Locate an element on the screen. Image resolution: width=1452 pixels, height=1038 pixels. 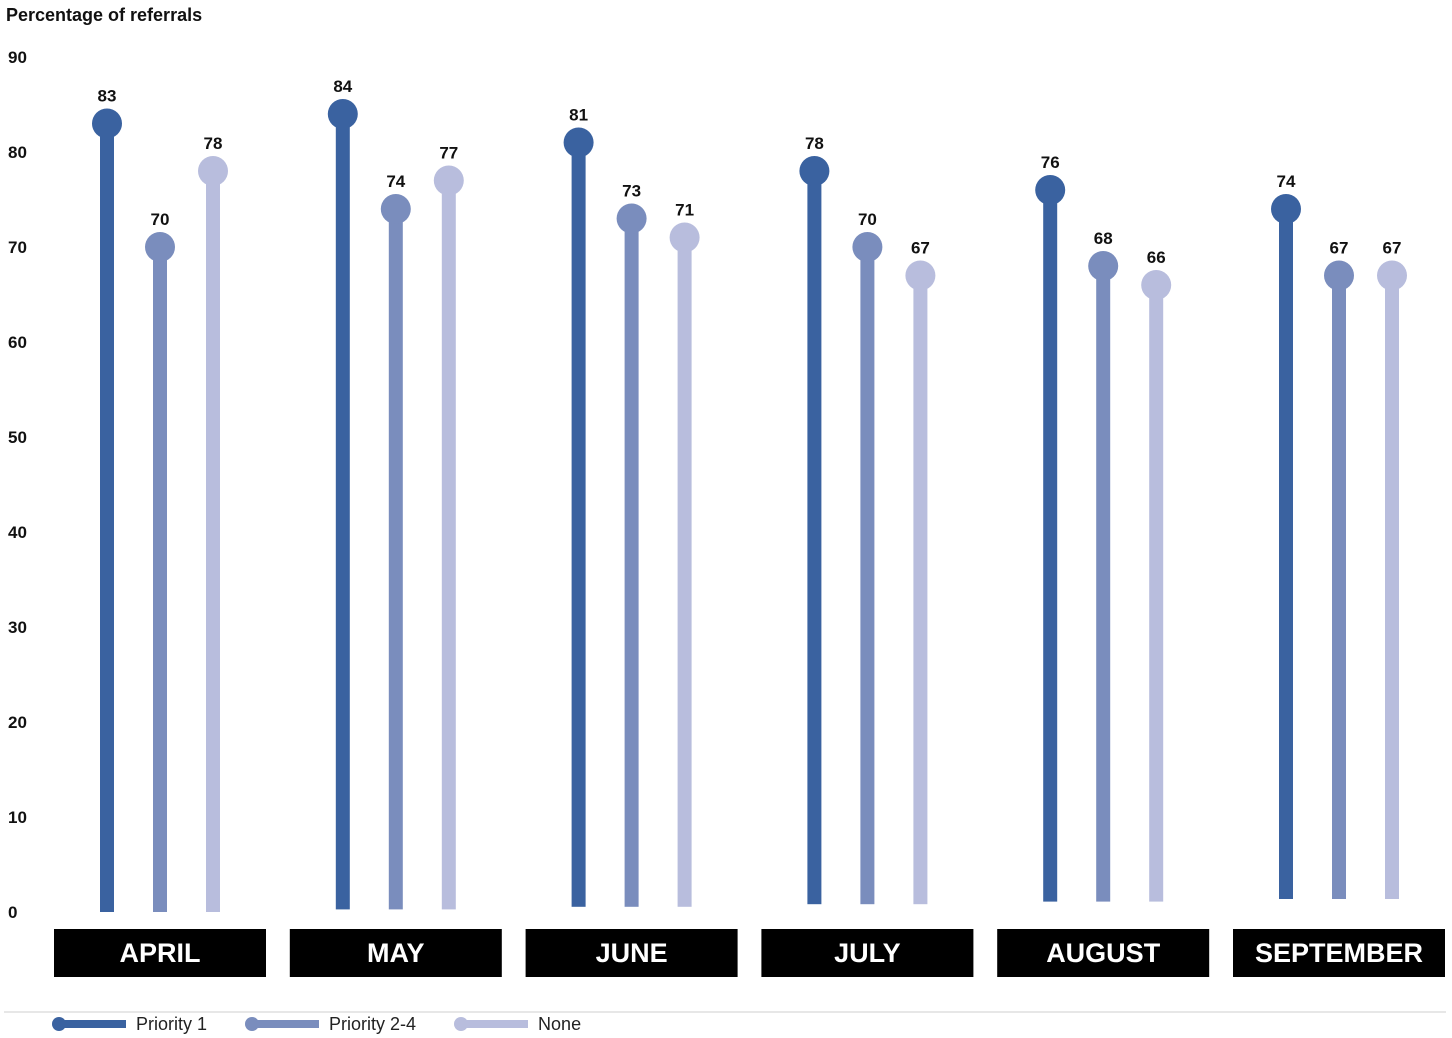
category-label: AUGUST is located at coordinates (1103, 953).